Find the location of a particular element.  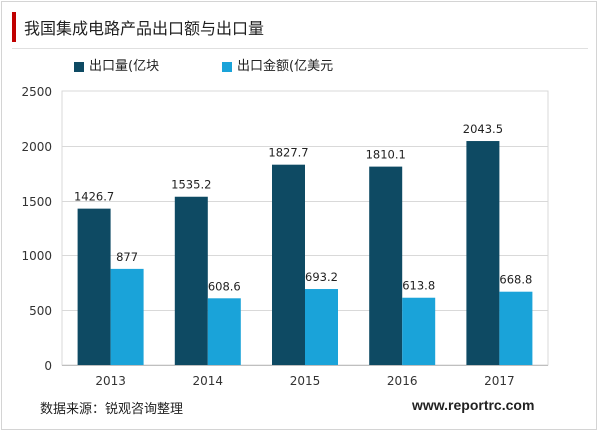

data-label: 693.2 is located at coordinates (321, 277).